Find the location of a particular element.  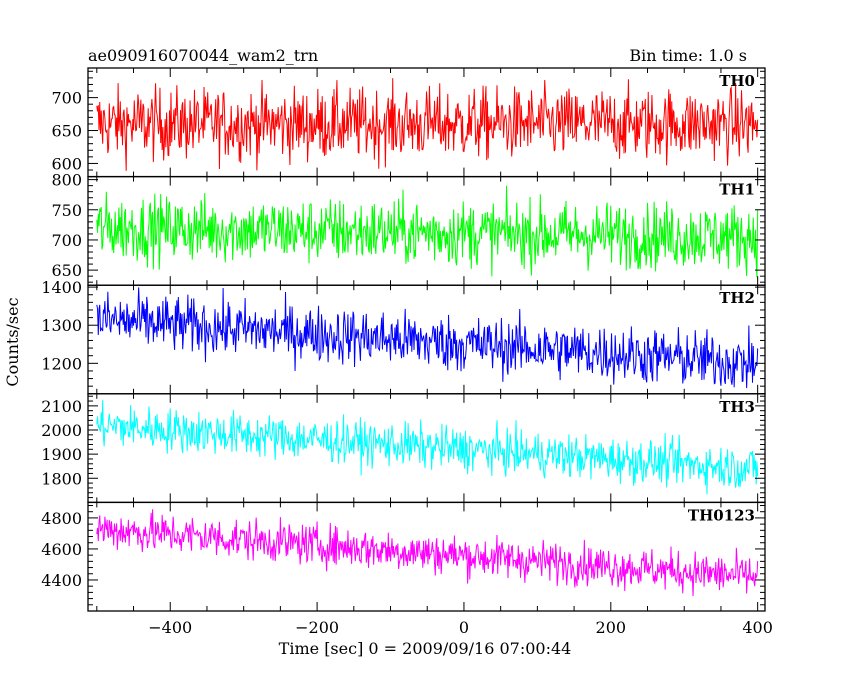

y-tick-label: 2000 is located at coordinates (61, 430).